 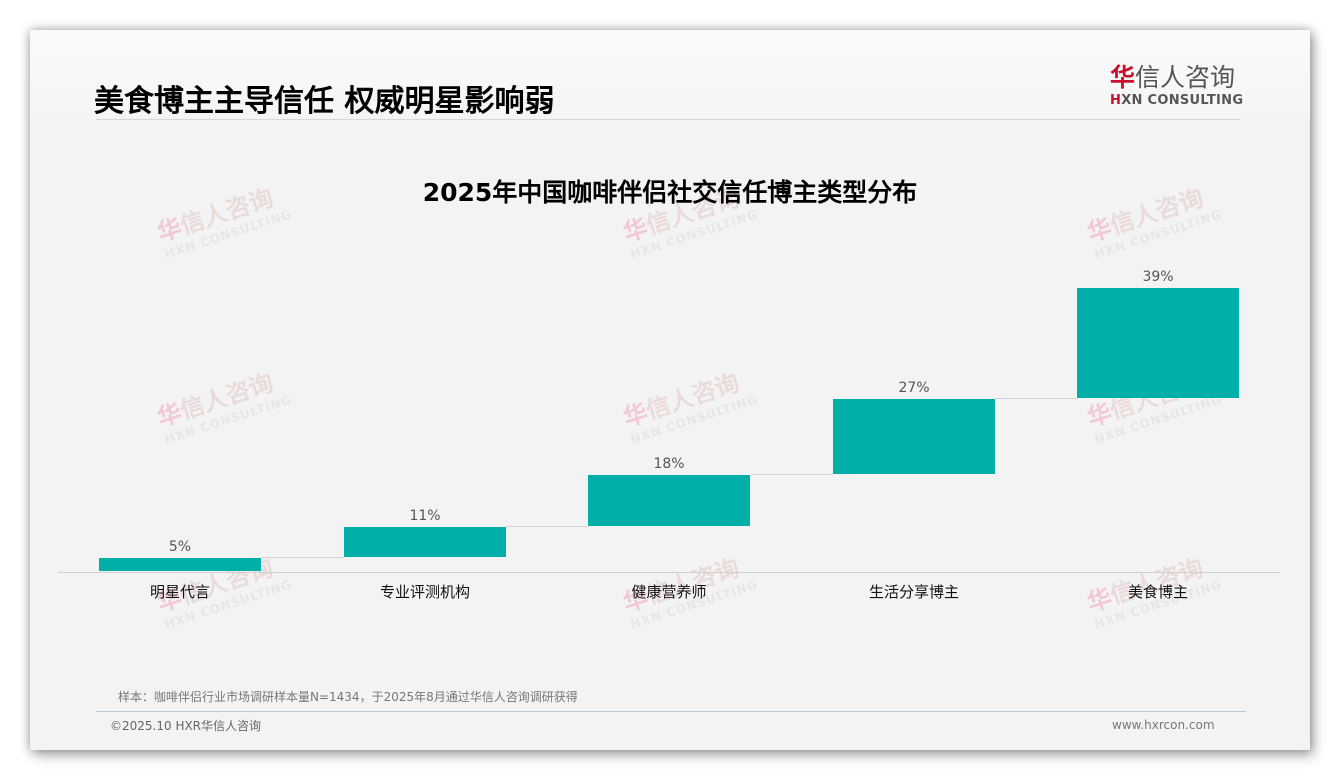 I want to click on bar-value-label: 27%, so click(x=914, y=387).